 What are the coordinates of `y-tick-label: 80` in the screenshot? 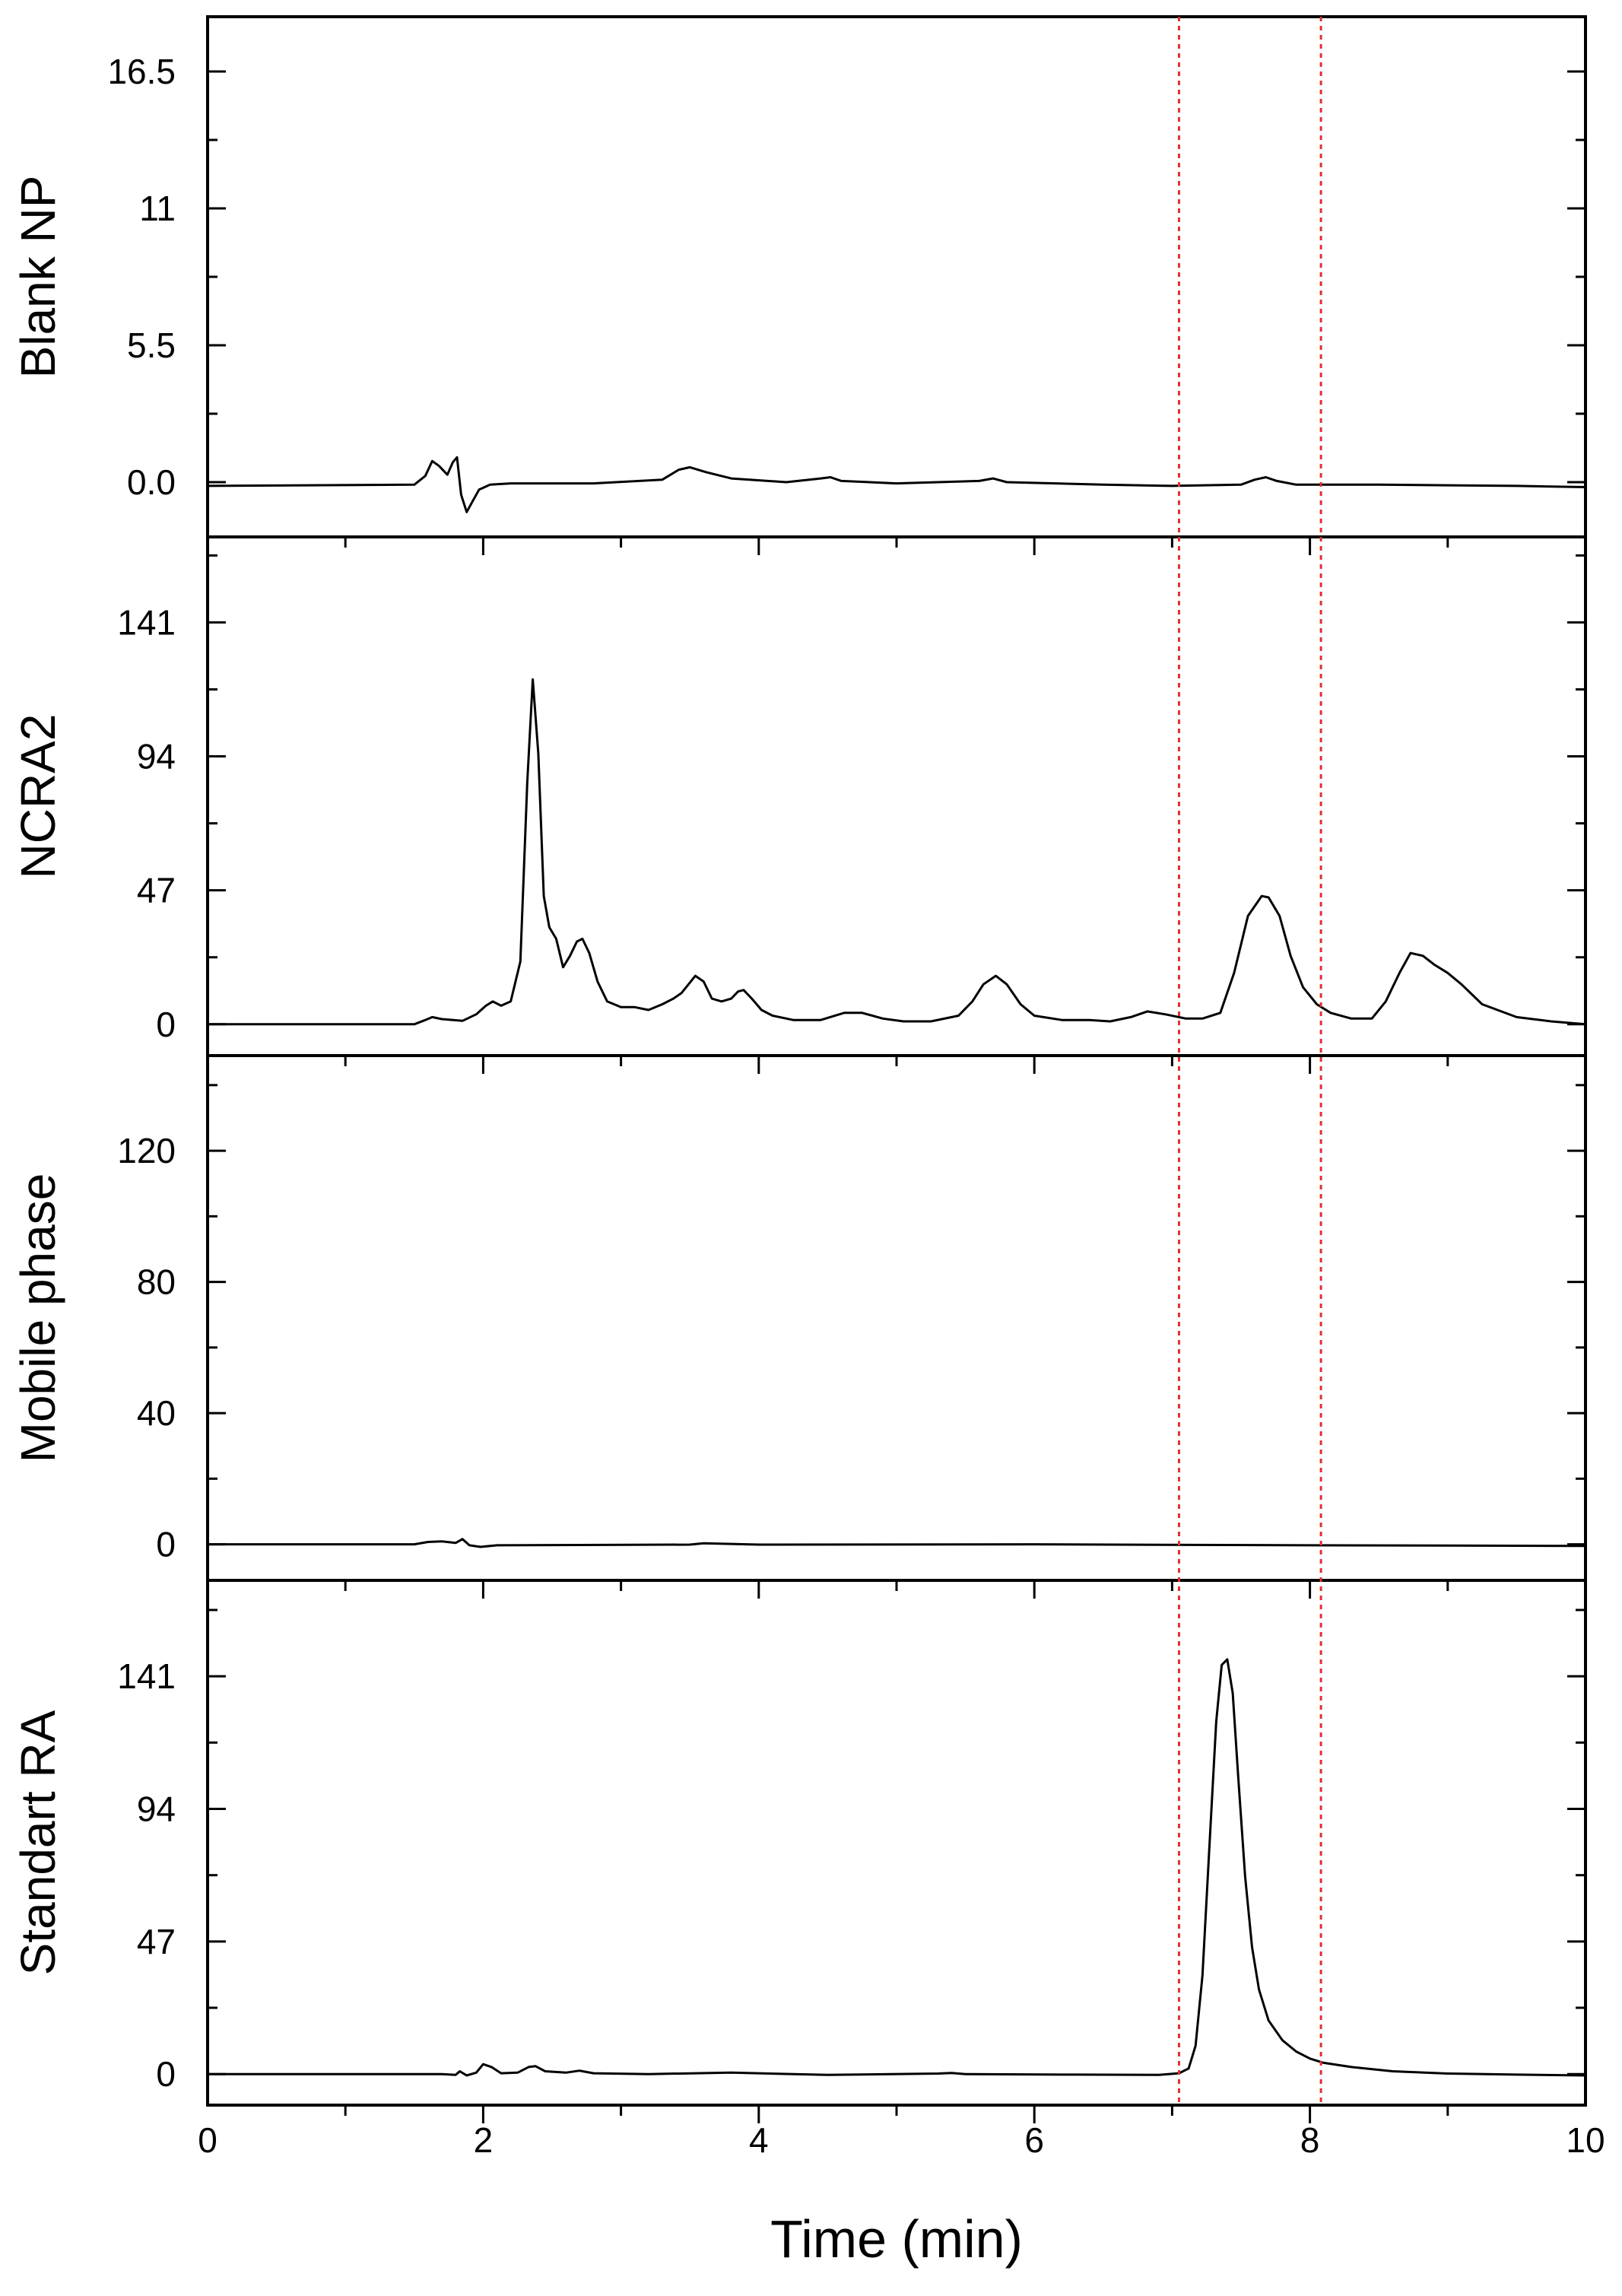 It's located at (157, 1282).